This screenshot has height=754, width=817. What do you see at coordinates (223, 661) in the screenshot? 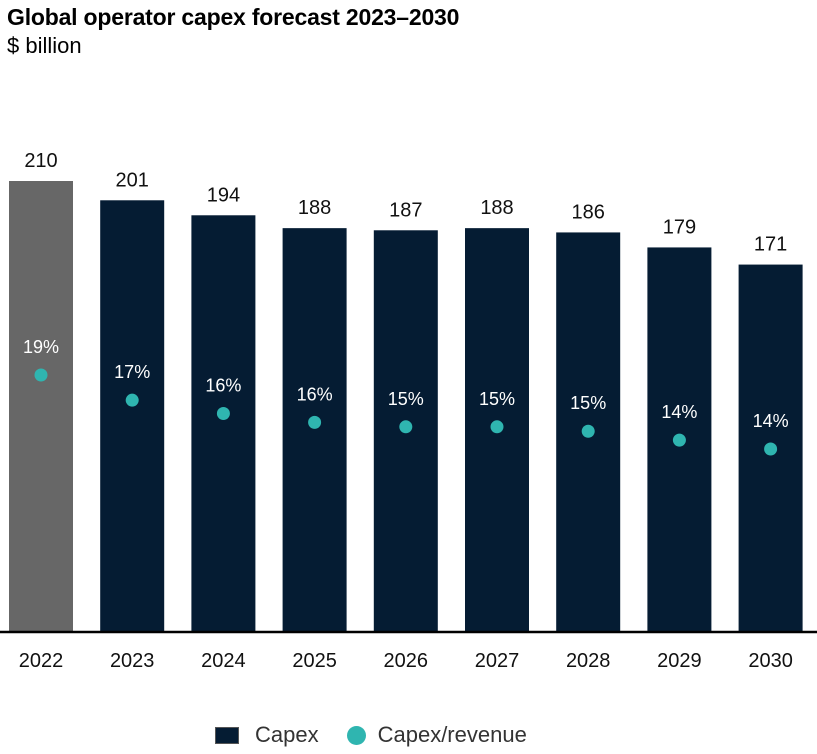
I see `x-tick-label: 2024` at bounding box center [223, 661].